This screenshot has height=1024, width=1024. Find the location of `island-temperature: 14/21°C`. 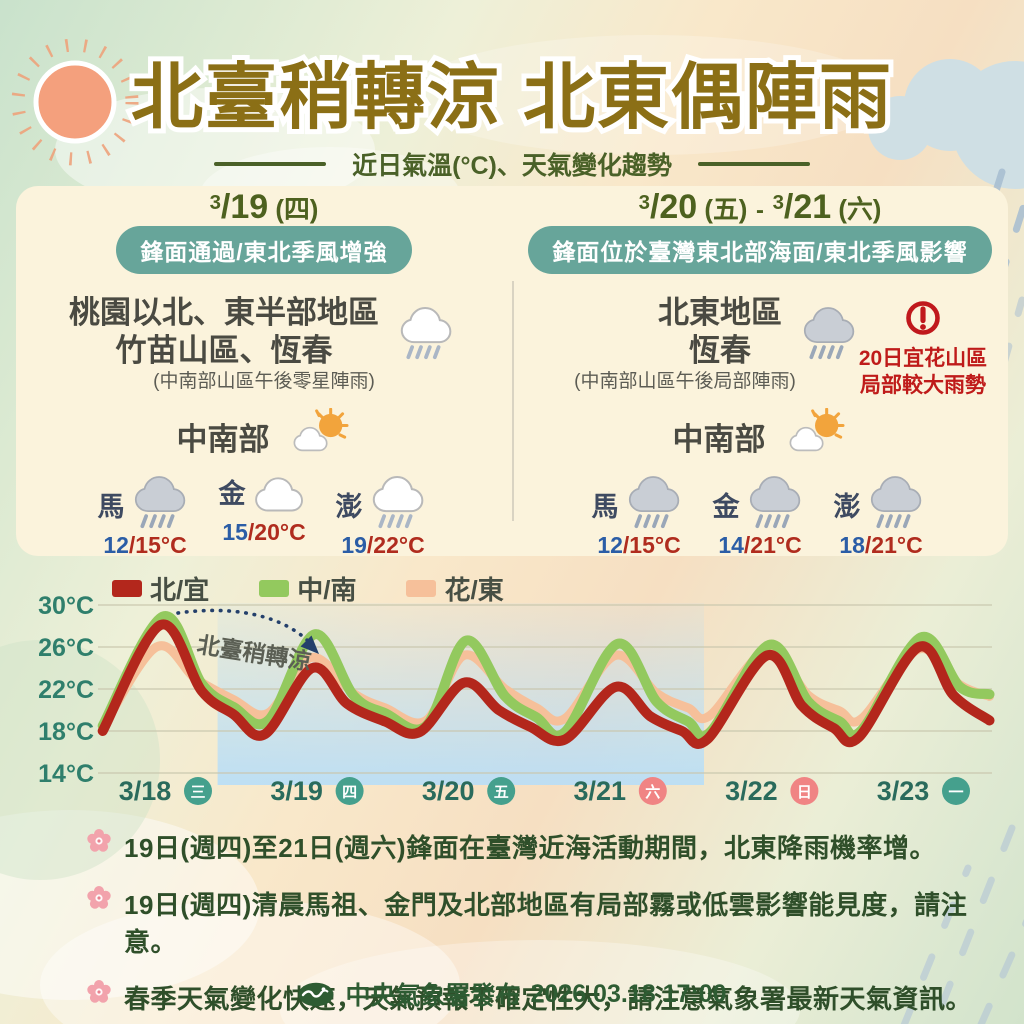

island-temperature: 14/21°C is located at coordinates (760, 545).